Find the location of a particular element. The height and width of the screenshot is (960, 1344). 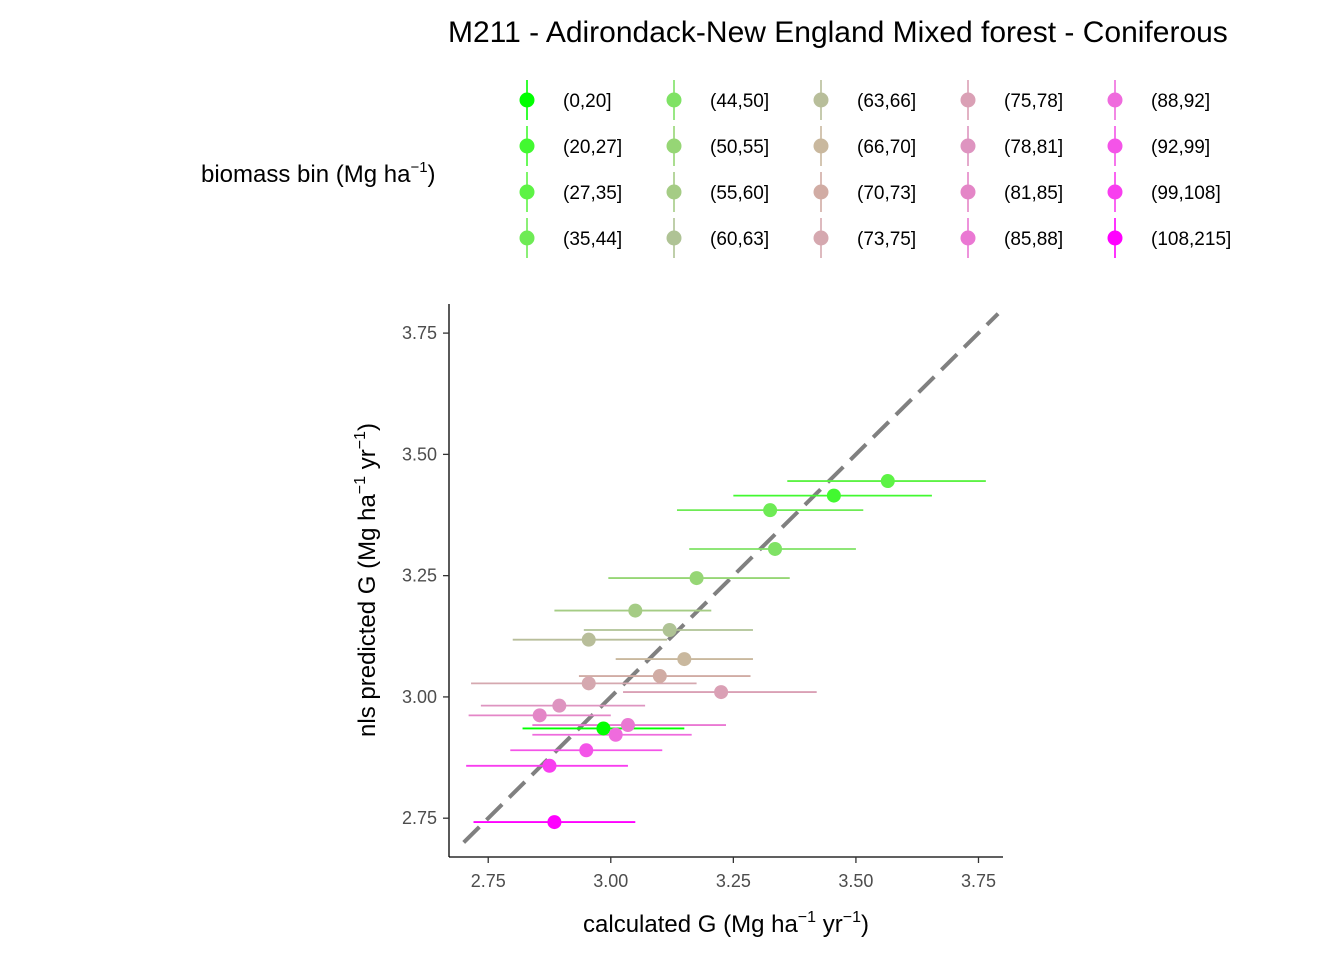

x-ticks: 2.75 3.00 3.25 3.50 3.75 is located at coordinates (733, 874).